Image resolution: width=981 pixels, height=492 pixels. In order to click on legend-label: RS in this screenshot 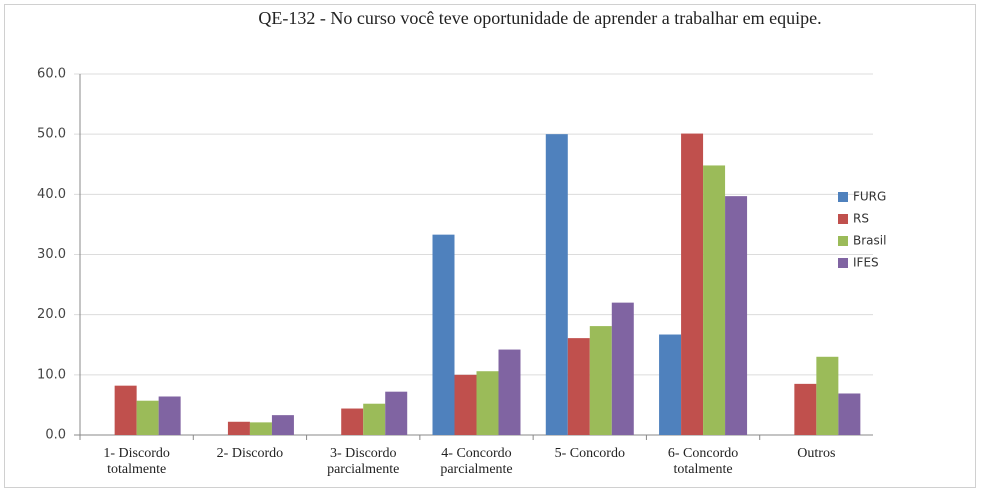, I will do `click(861, 219)`.